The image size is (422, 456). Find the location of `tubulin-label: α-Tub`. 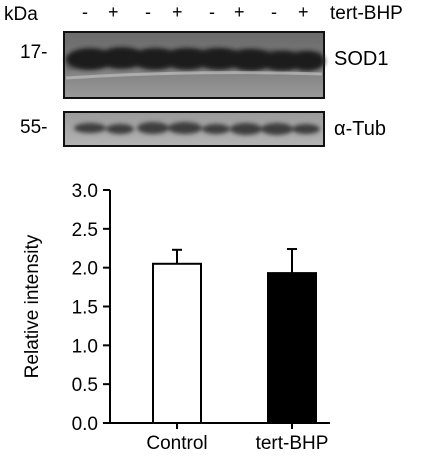

tubulin-label: α-Tub is located at coordinates (360, 129).